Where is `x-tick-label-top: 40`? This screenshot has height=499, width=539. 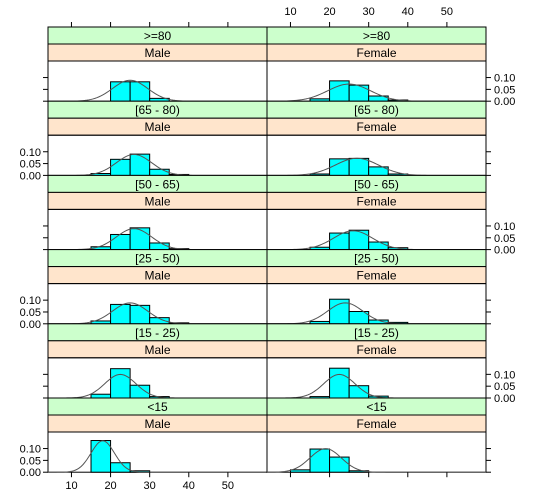
x-tick-label-top: 40 is located at coordinates (408, 12).